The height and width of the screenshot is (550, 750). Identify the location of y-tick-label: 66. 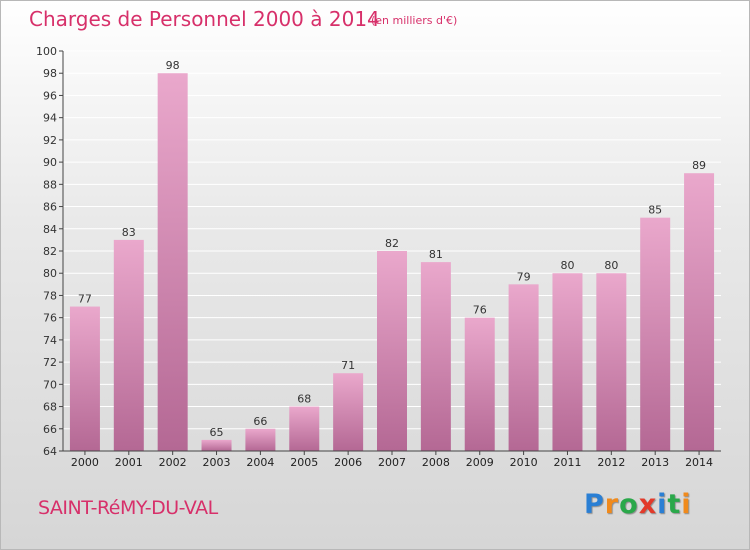
(50, 429).